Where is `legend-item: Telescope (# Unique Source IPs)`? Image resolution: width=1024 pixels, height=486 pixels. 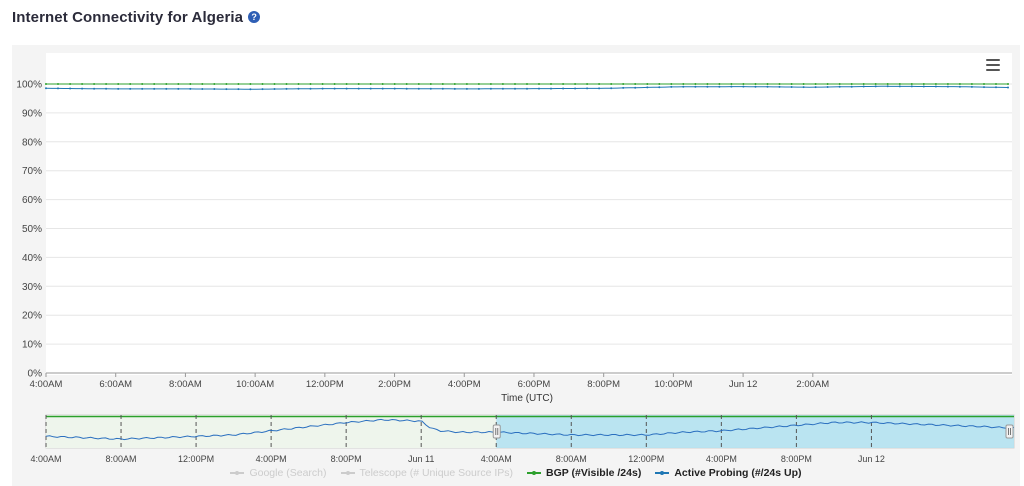 legend-item: Telescope (# Unique Source IPs) is located at coordinates (427, 473).